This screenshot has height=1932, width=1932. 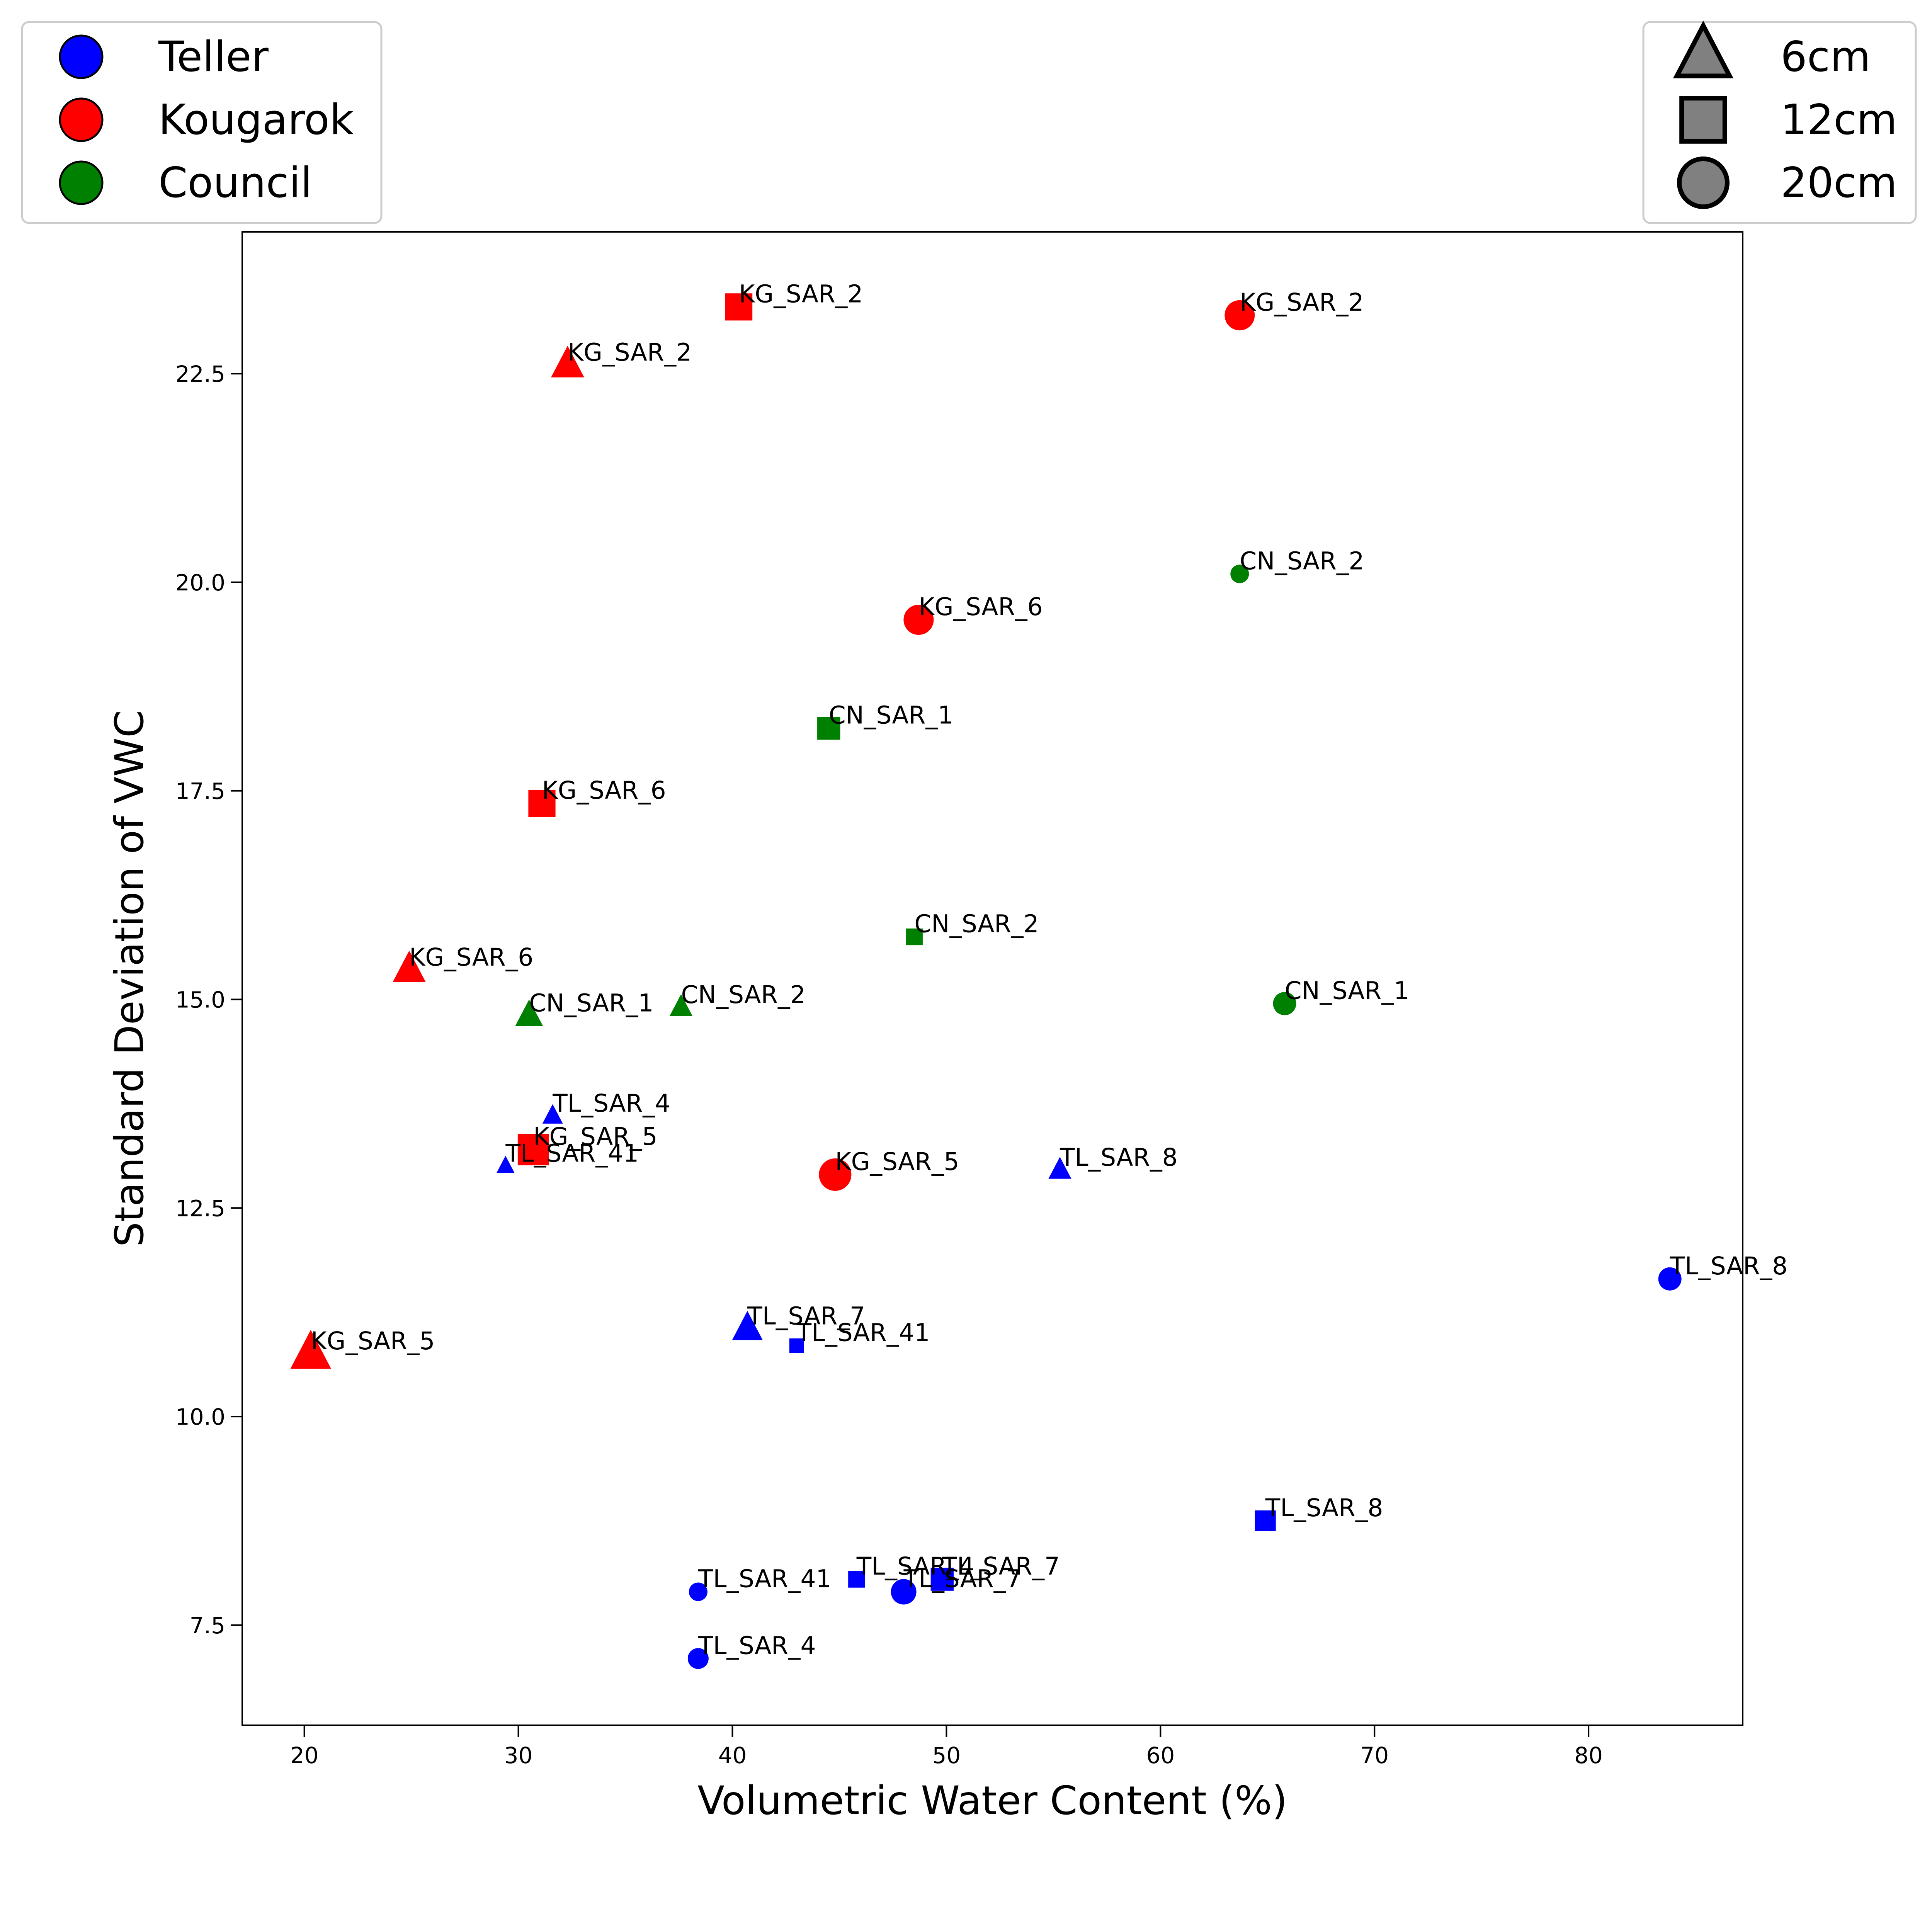 What do you see at coordinates (904, 1592) in the screenshot?
I see `point-tl-sar-7-20cm` at bounding box center [904, 1592].